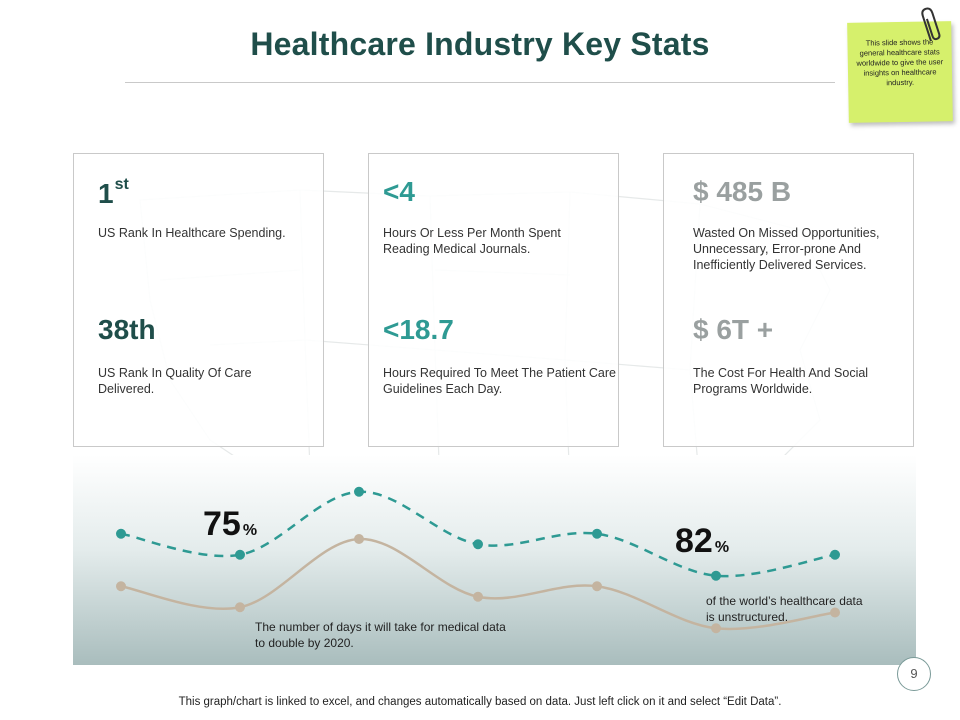 This screenshot has height=720, width=960. I want to click on stat-value: $ 6T +, so click(733, 329).